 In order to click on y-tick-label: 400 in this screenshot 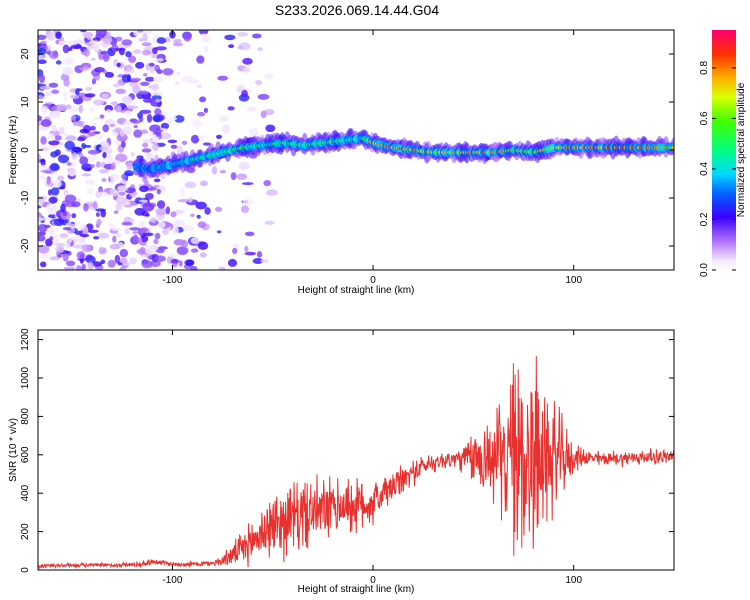, I will do `click(25, 492)`.